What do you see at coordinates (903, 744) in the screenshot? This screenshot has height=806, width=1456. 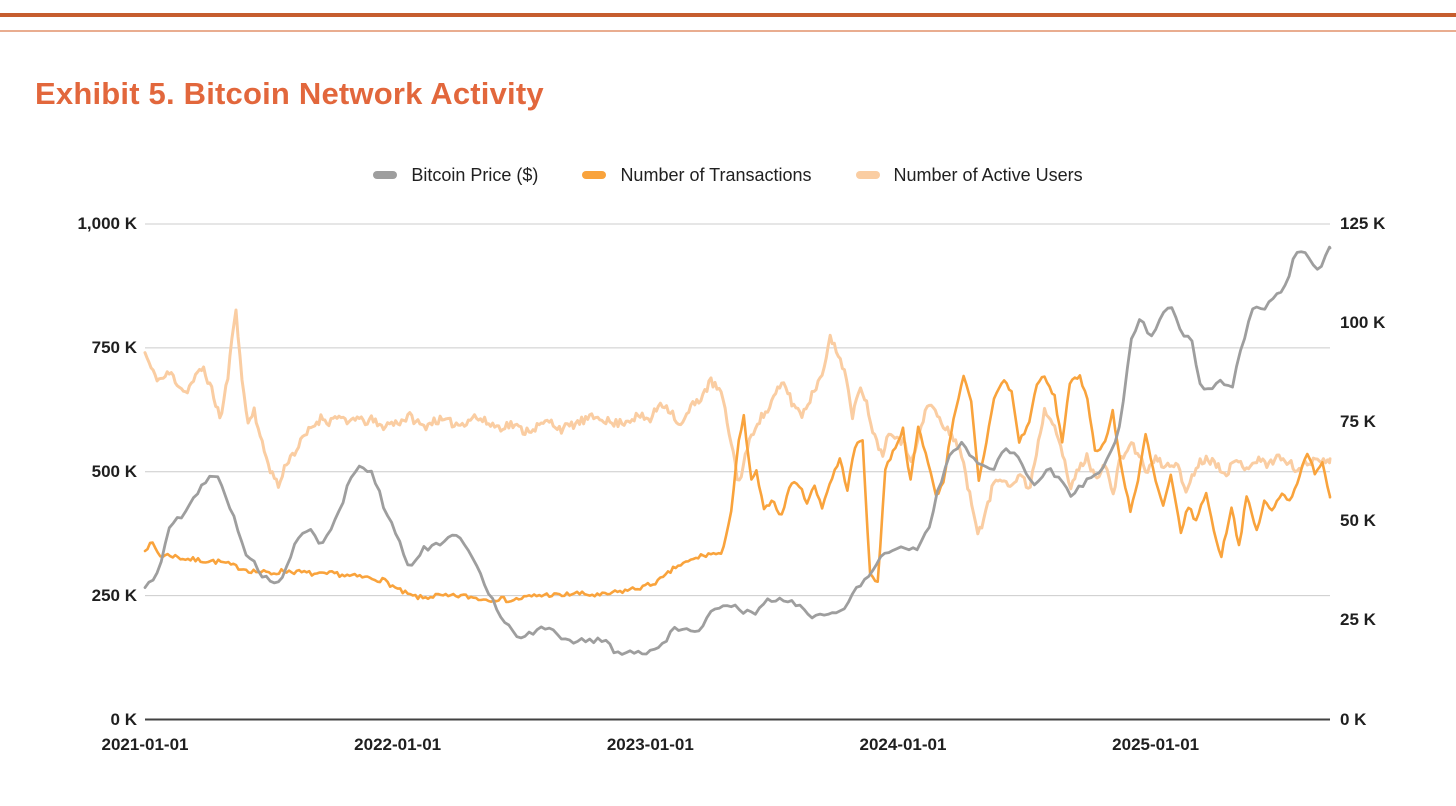 I see `x-axis-tick-label: 2024-01-01` at bounding box center [903, 744].